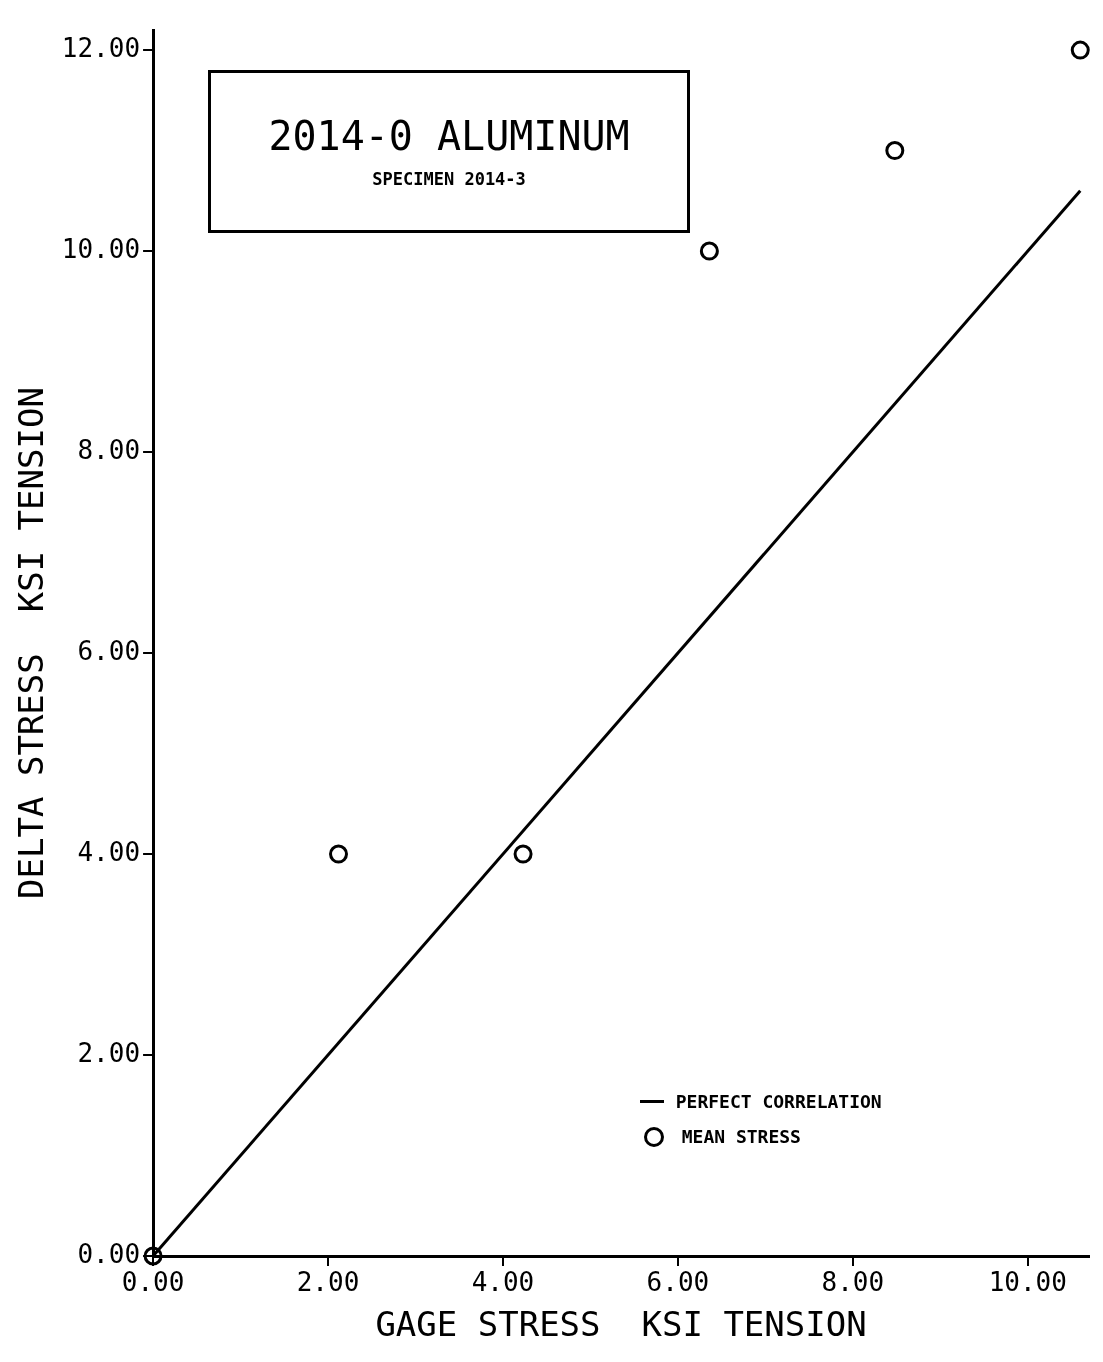  What do you see at coordinates (503, 1282) in the screenshot?
I see `x-tick-label: 4.00` at bounding box center [503, 1282].